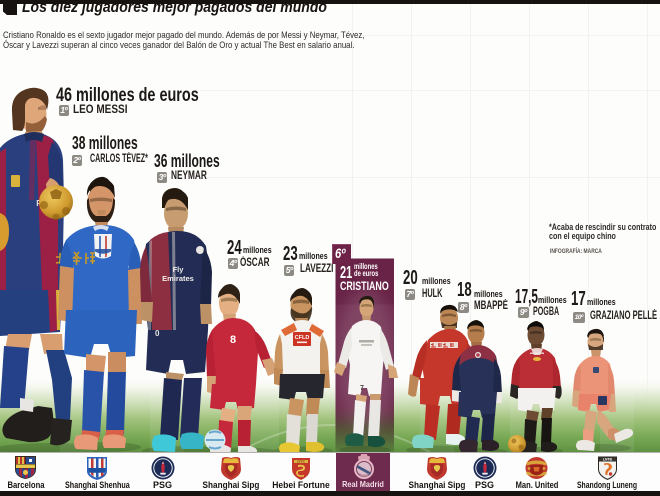 This screenshot has height=496, width=660. I want to click on svg-text: 7, so click(362, 388).